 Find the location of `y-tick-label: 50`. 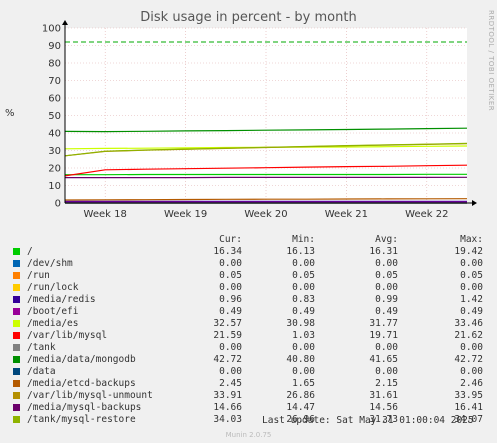

y-tick-label: 50 is located at coordinates (54, 116).